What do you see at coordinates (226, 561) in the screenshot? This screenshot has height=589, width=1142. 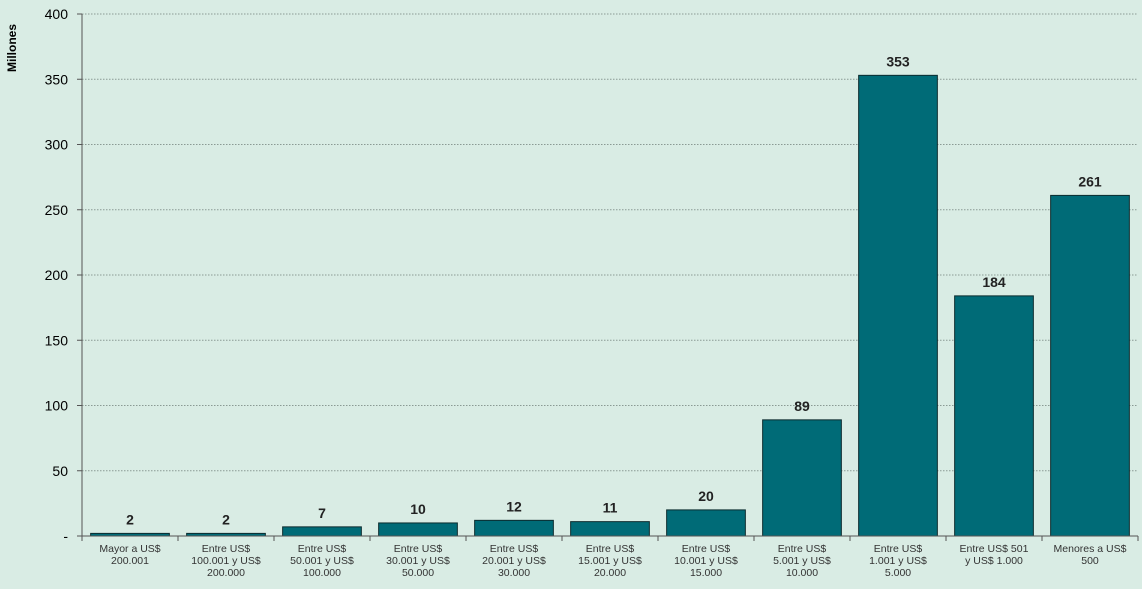 I see `x-tick-label: Entre US$ 100.001 y US$ 200.000` at bounding box center [226, 561].